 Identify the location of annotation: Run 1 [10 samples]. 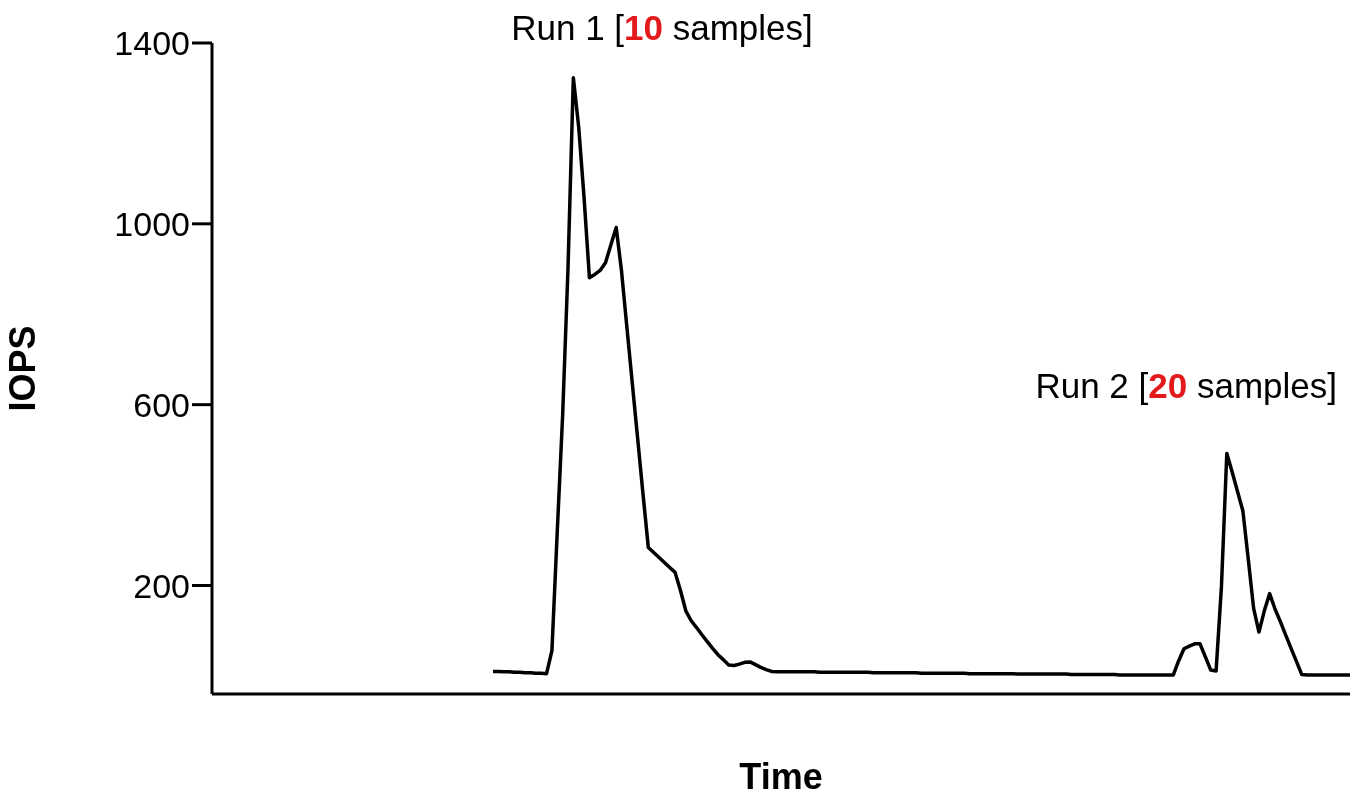
(662, 28).